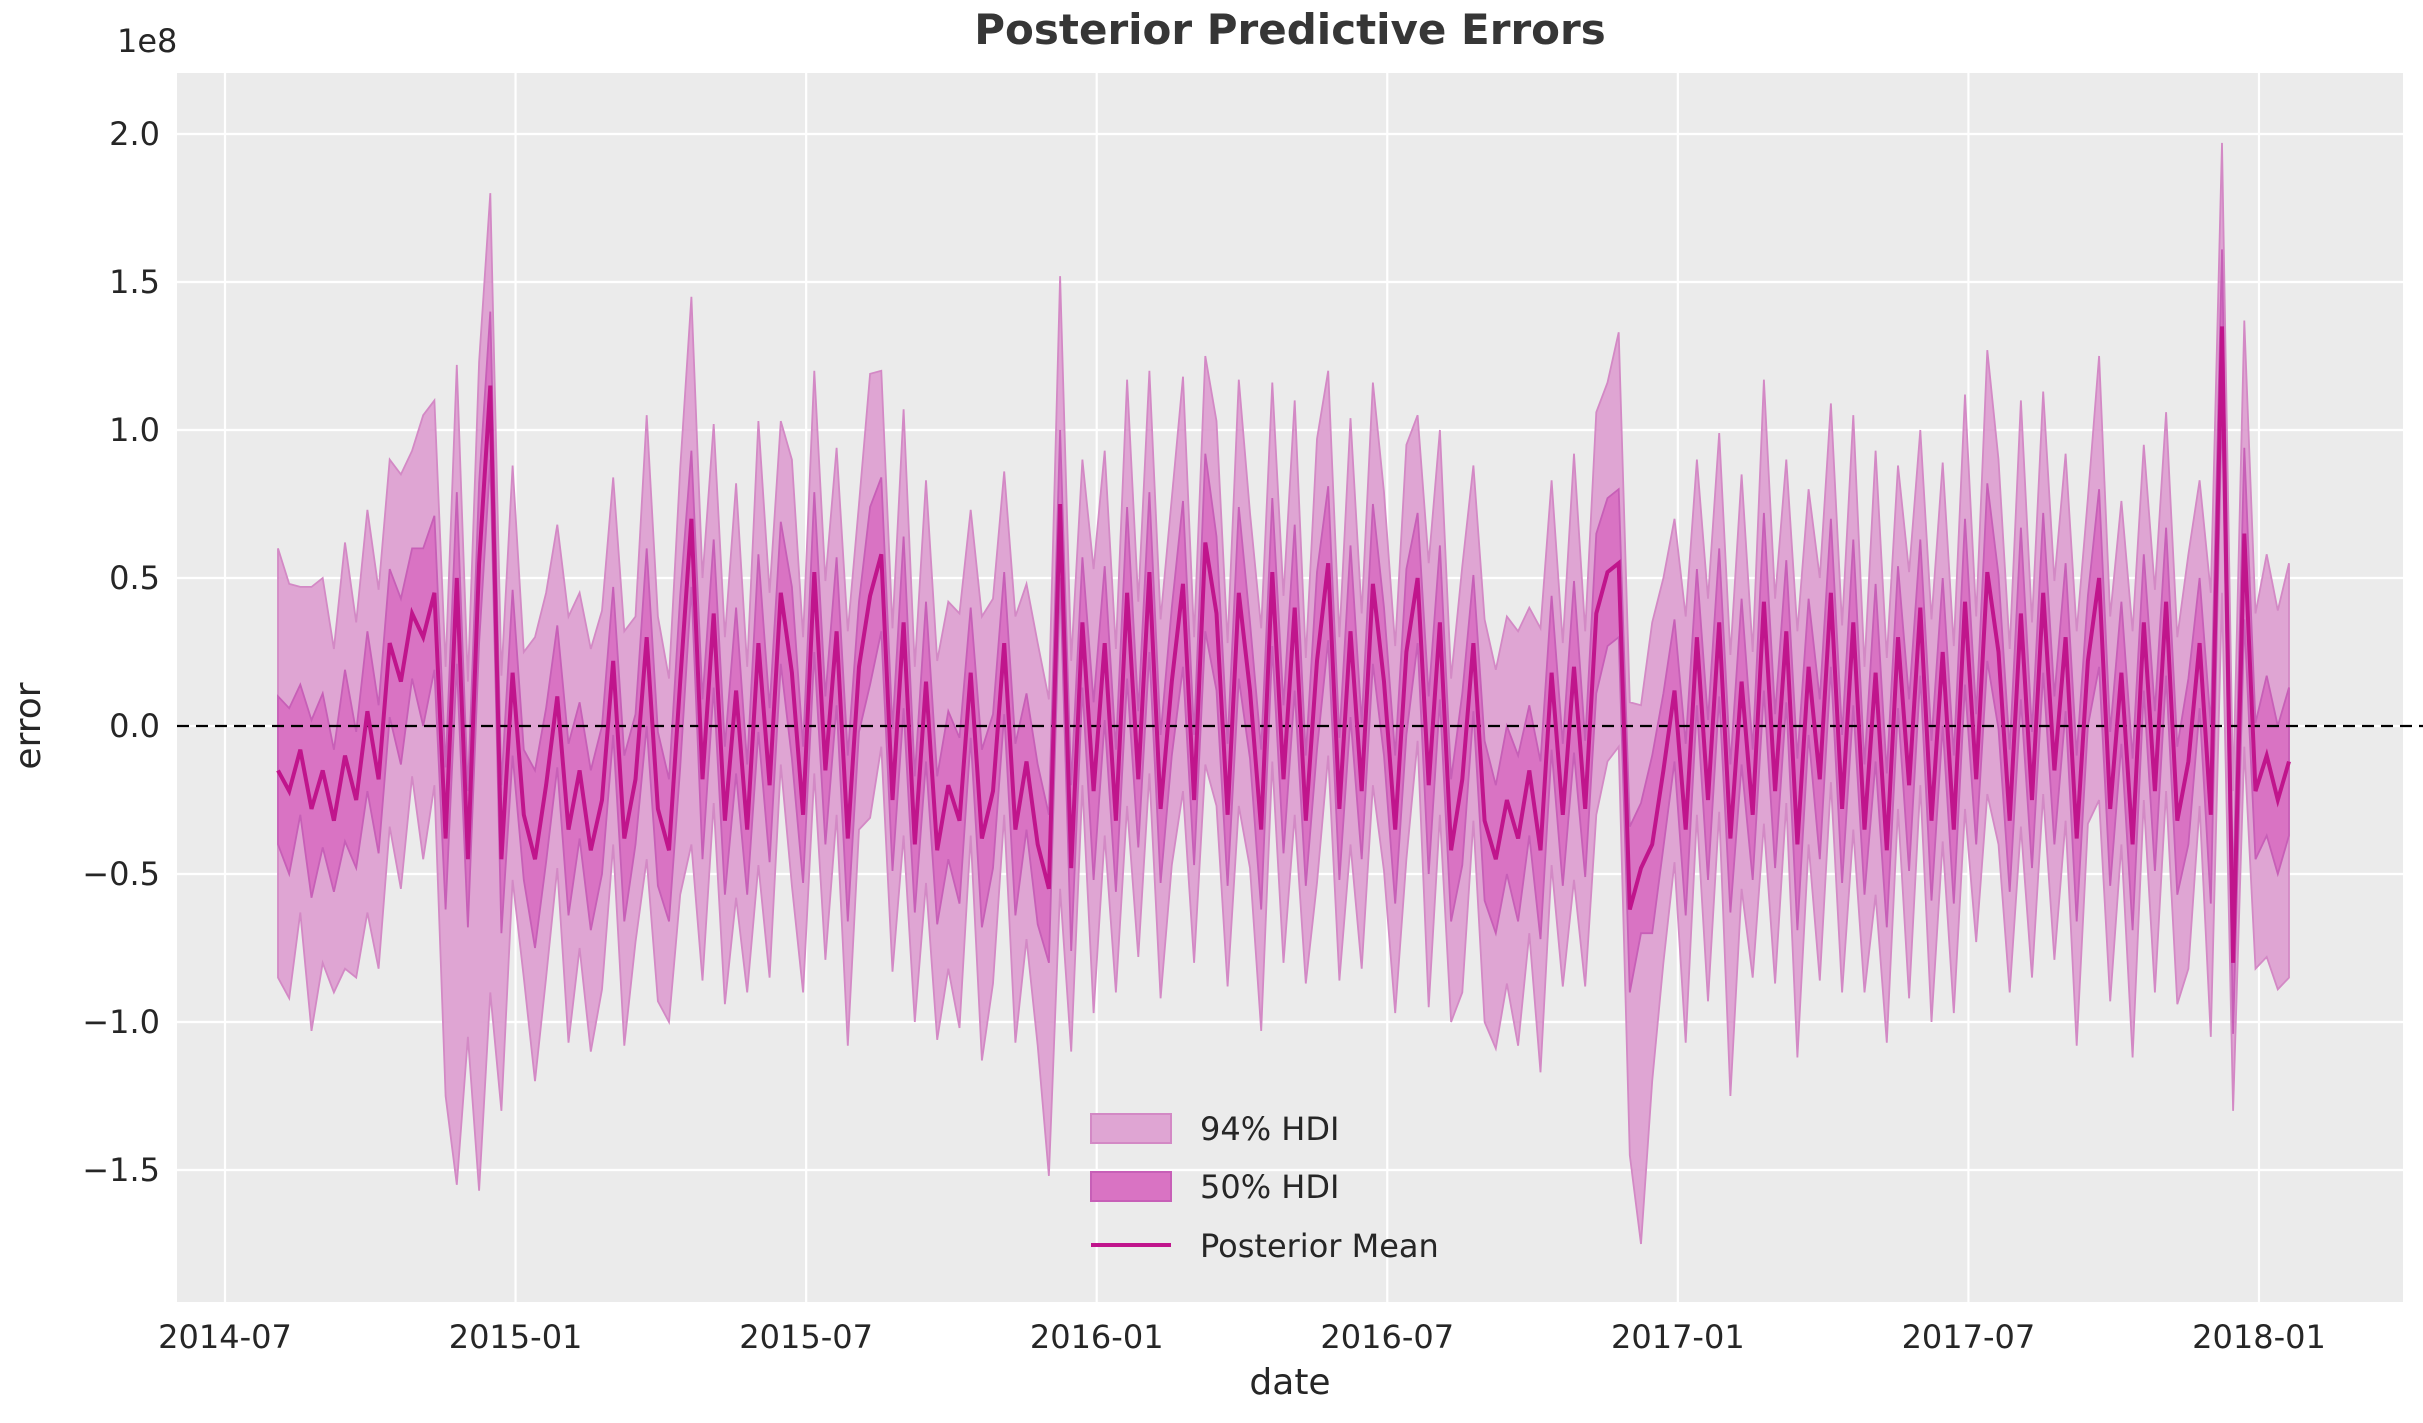  What do you see at coordinates (134, 578) in the screenshot?
I see `y-tick-label: 0.5` at bounding box center [134, 578].